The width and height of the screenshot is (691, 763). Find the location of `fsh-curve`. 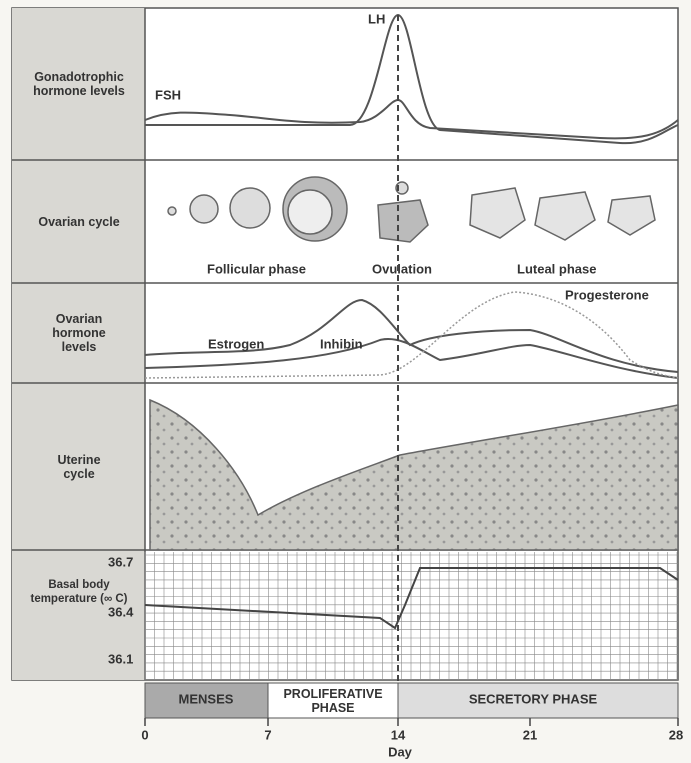

fsh-curve is located at coordinates (411, 119).